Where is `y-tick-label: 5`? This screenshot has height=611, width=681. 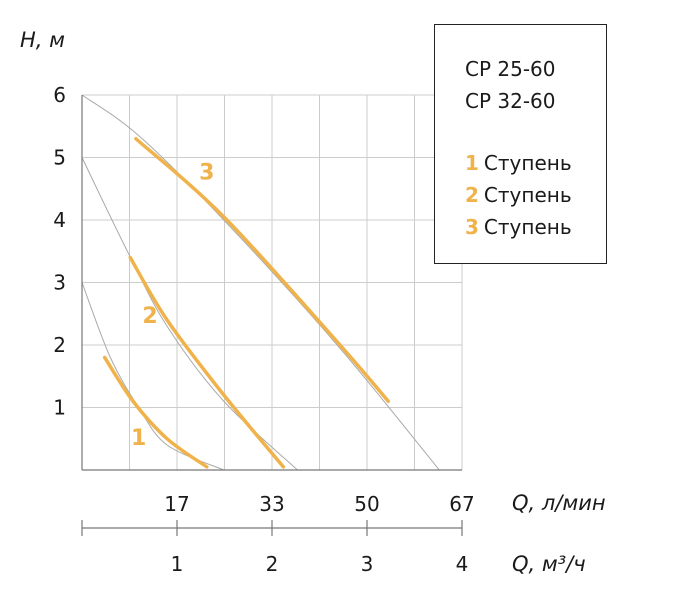 y-tick-label: 5 is located at coordinates (59, 158).